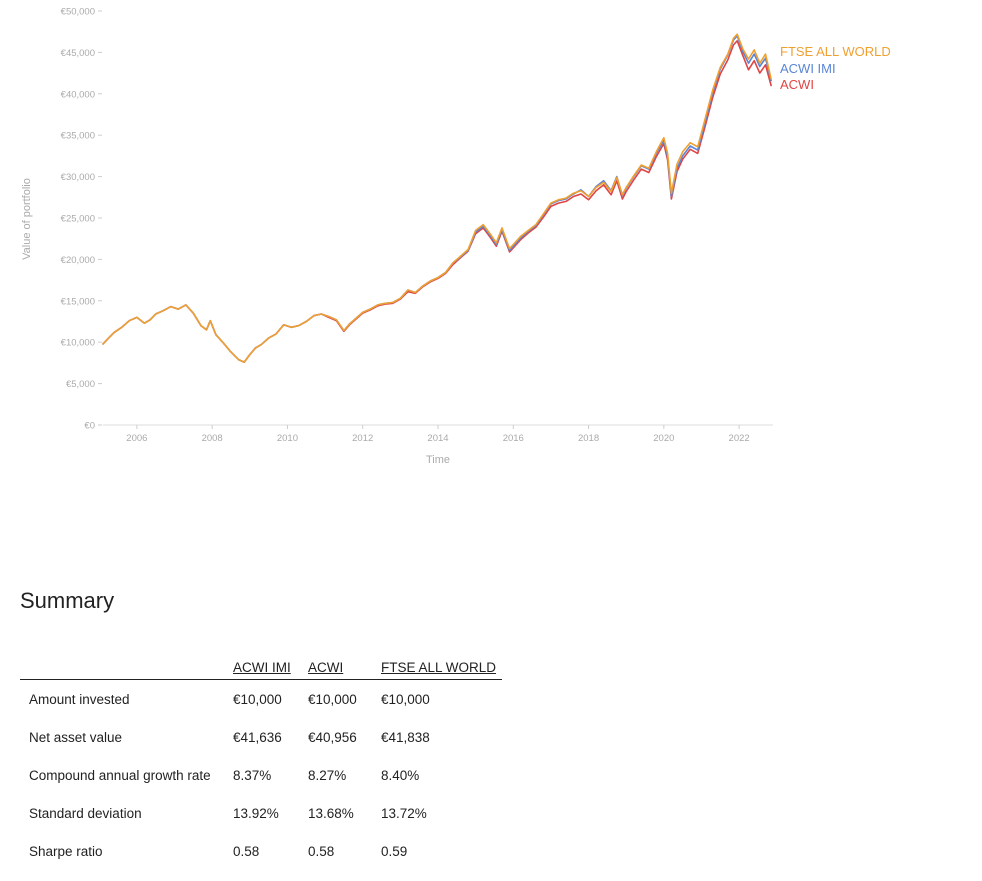  What do you see at coordinates (85, 813) in the screenshot?
I see `row-label: Standard deviation` at bounding box center [85, 813].